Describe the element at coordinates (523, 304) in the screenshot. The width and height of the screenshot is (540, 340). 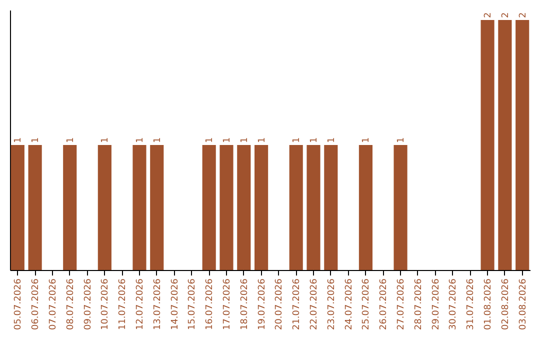
I see `x-tick-label: 03.08.2026` at that location.